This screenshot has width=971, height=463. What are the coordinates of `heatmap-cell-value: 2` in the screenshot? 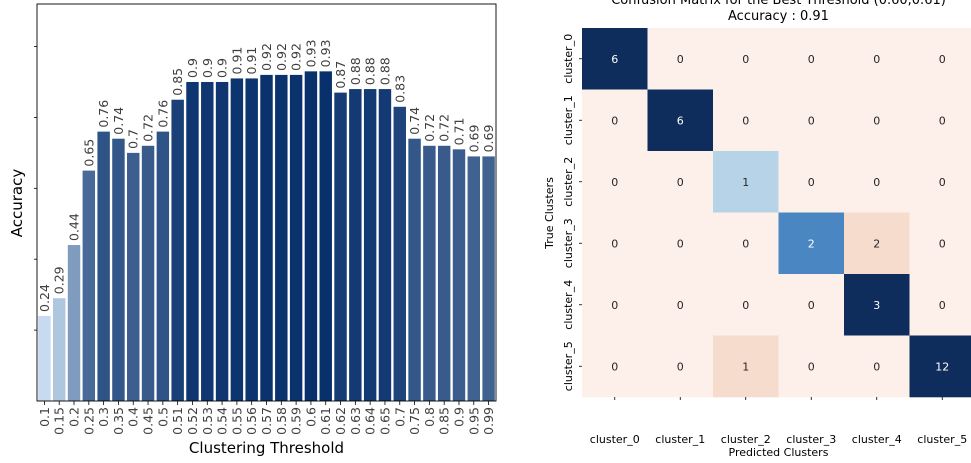 It's located at (876, 243).